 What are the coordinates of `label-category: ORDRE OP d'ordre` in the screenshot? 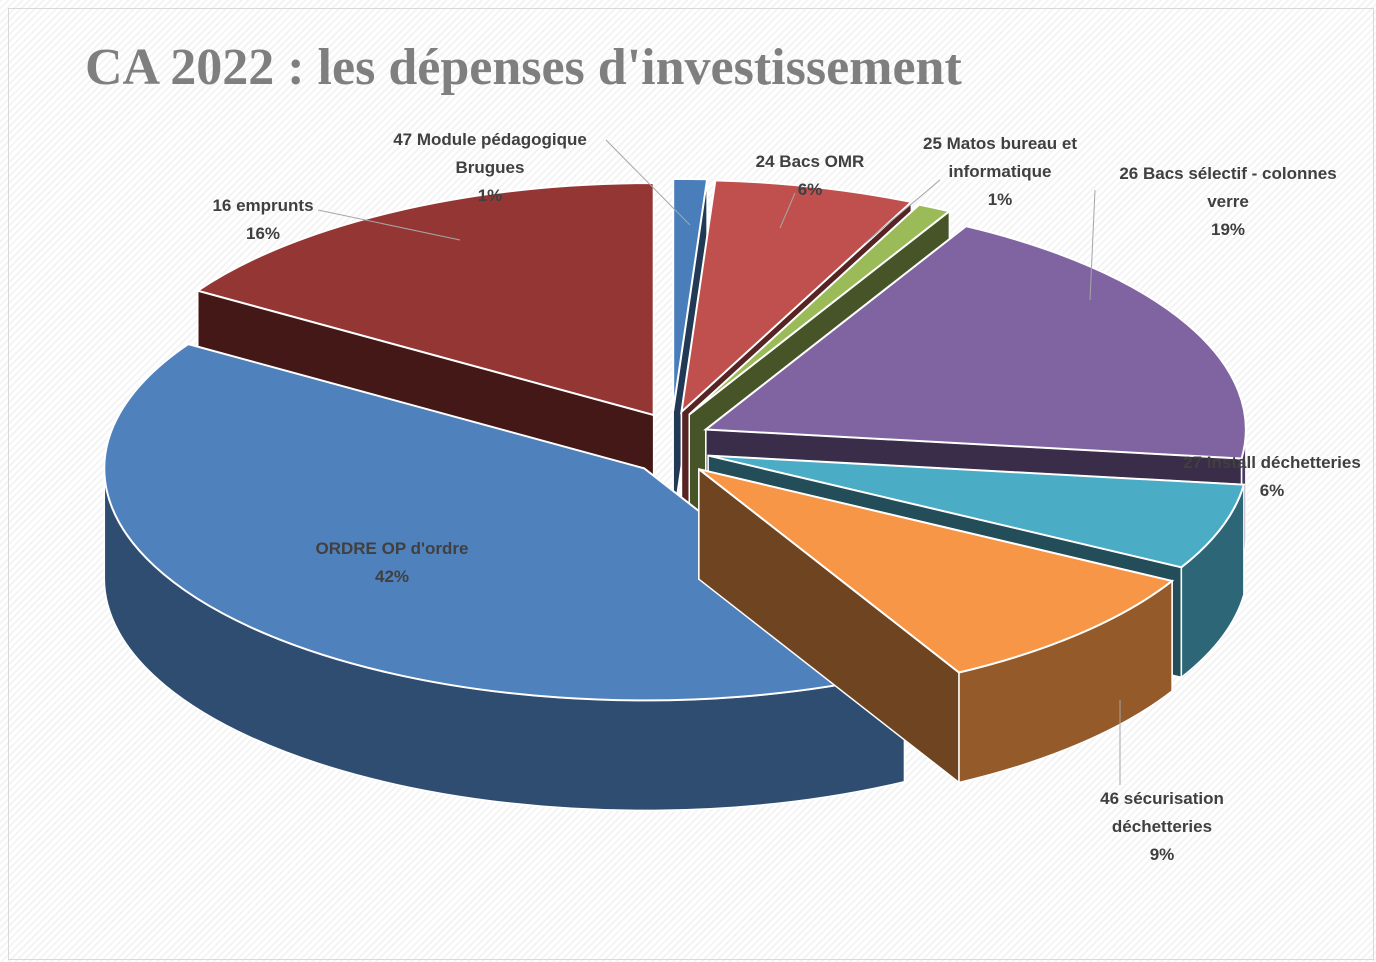 It's located at (392, 548).